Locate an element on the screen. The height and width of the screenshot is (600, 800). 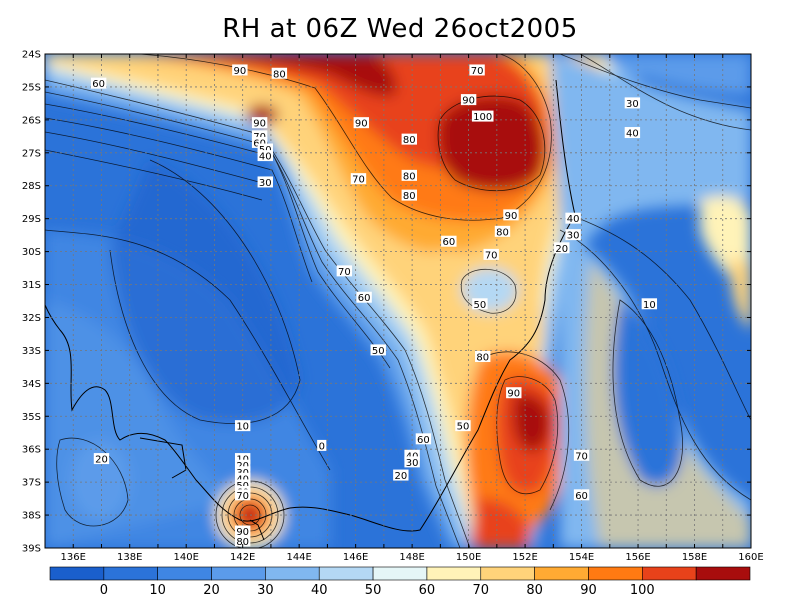
colorbar-label: 10 is located at coordinates (157, 590).